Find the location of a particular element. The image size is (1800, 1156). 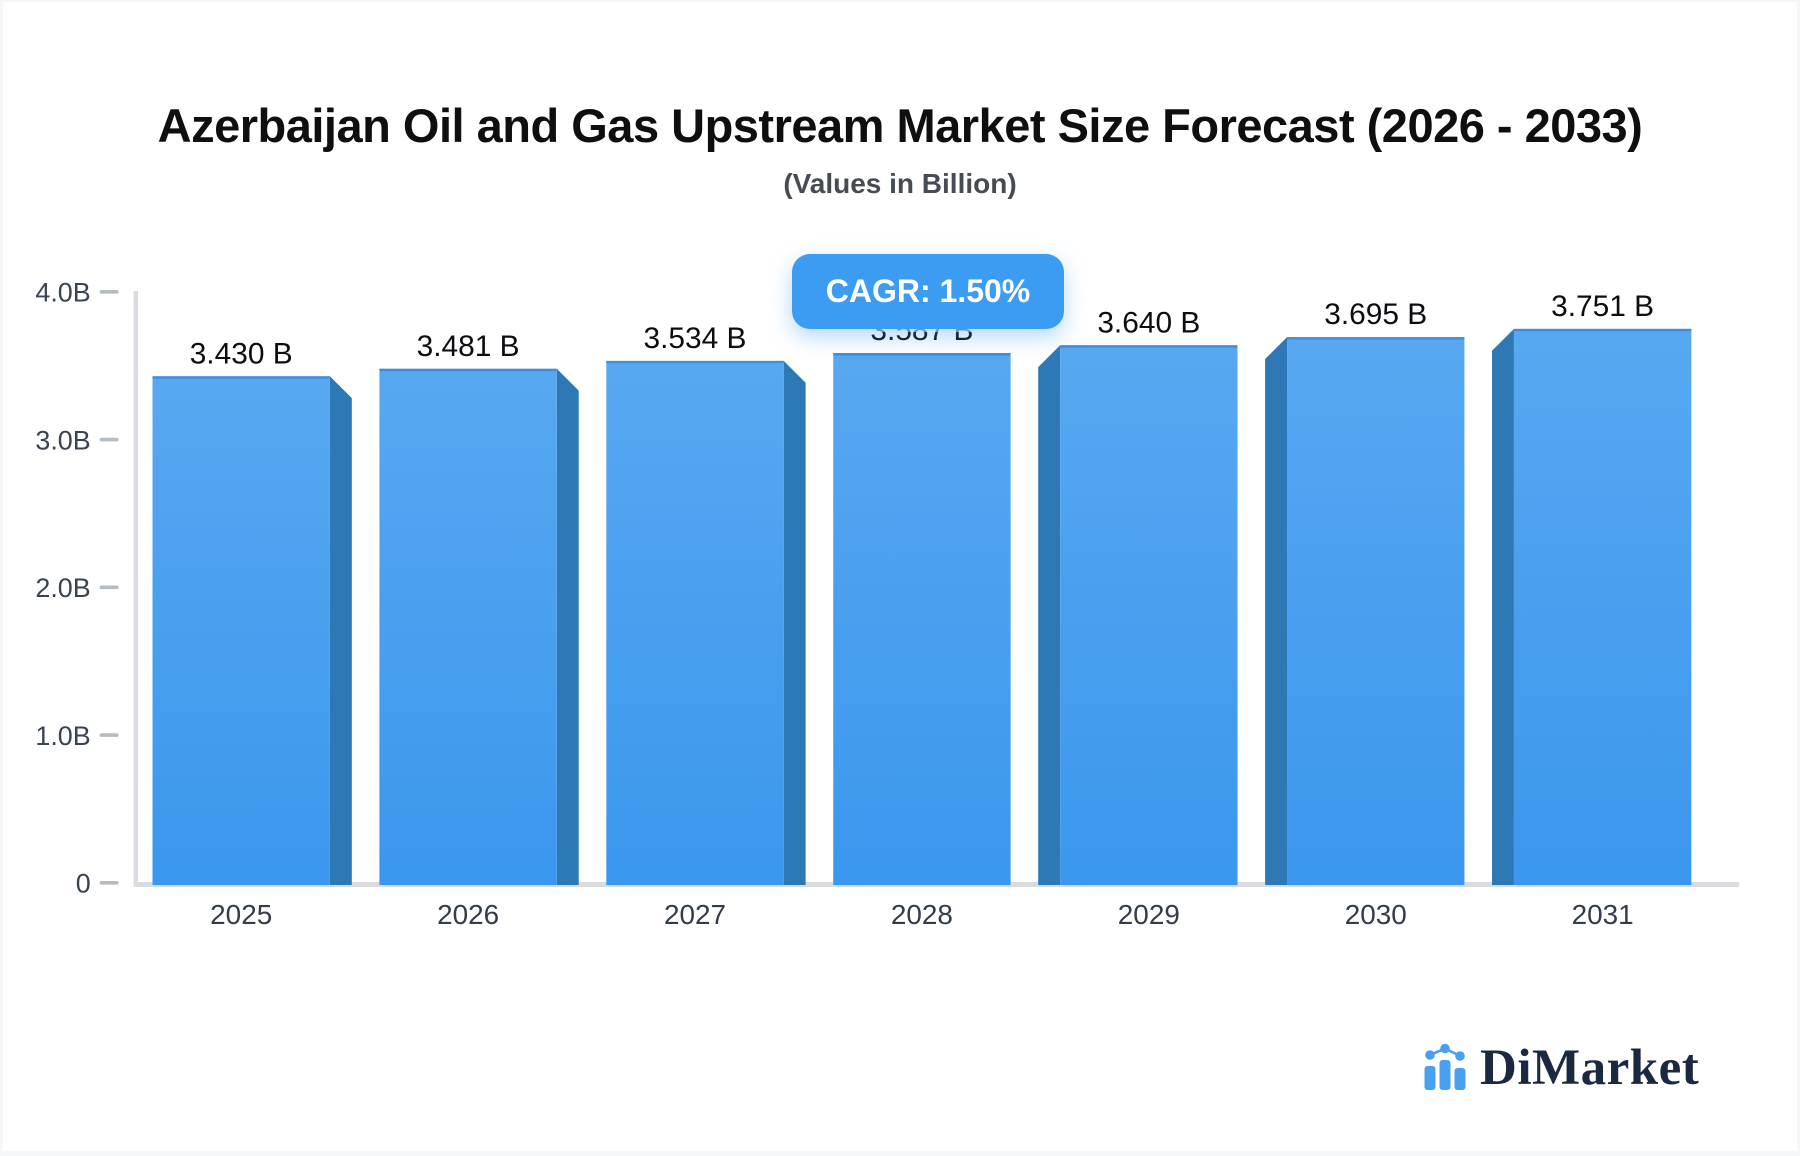

y-axis-tick-label: 4.0B is located at coordinates (62, 292).